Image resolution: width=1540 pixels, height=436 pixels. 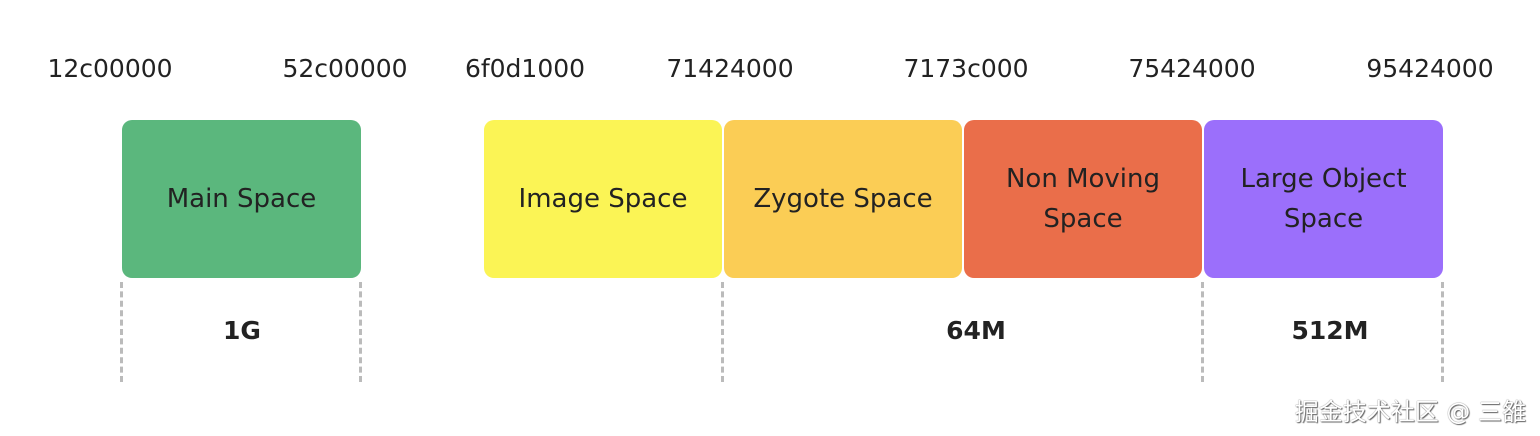 I want to click on non-moving-space-block: Non Moving Space, so click(x=1083, y=199).